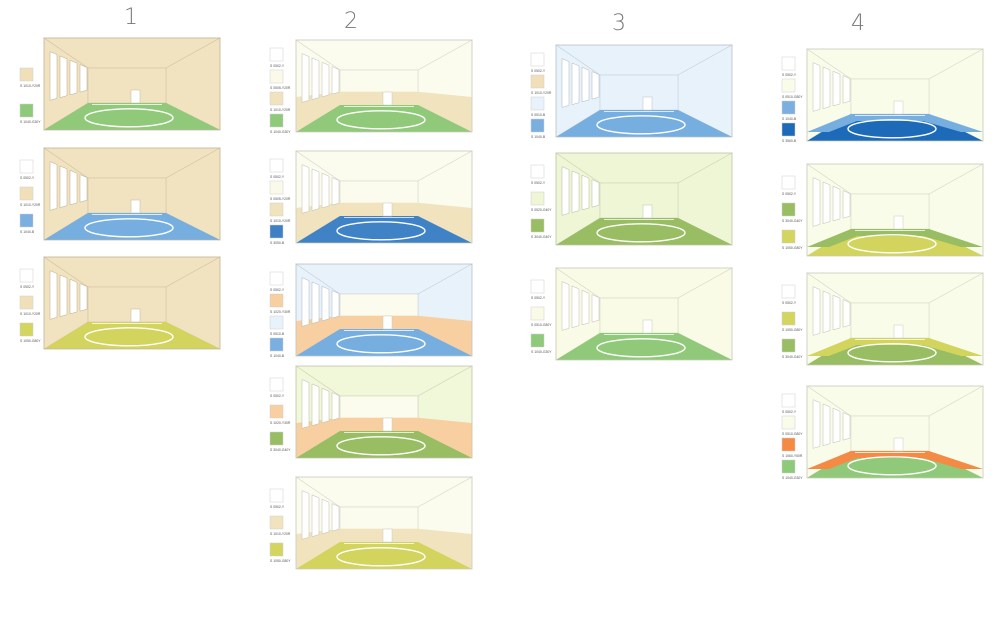  What do you see at coordinates (619, 23) in the screenshot?
I see `column-number: 3` at bounding box center [619, 23].